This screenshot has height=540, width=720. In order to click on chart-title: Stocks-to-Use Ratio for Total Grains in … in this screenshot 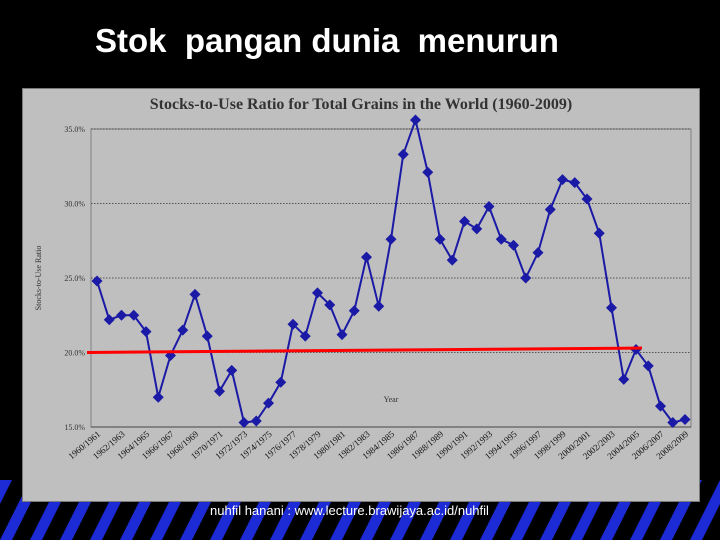, I will do `click(361, 104)`.